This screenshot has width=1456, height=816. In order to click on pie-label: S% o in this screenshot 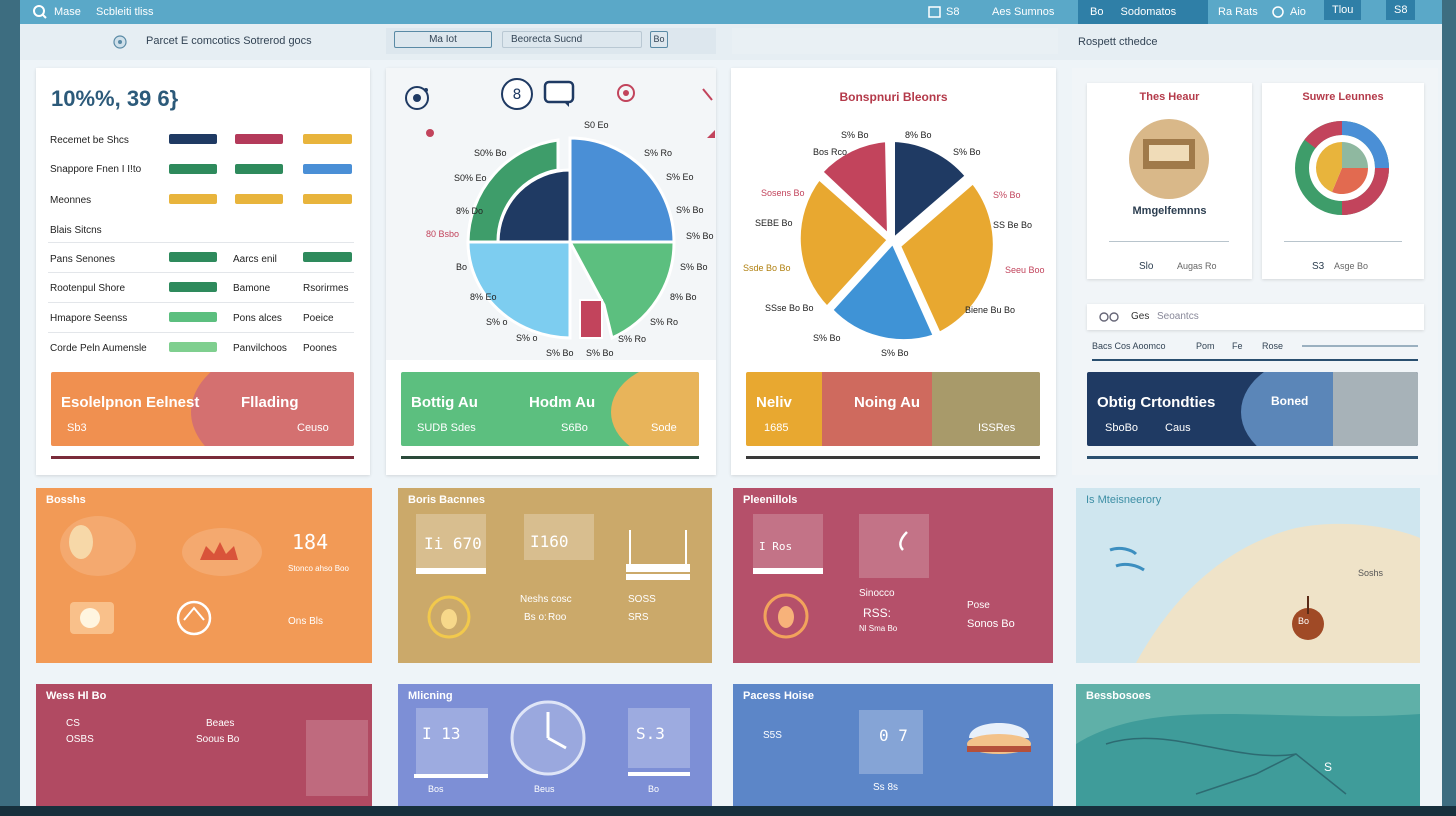, I will do `click(527, 338)`.